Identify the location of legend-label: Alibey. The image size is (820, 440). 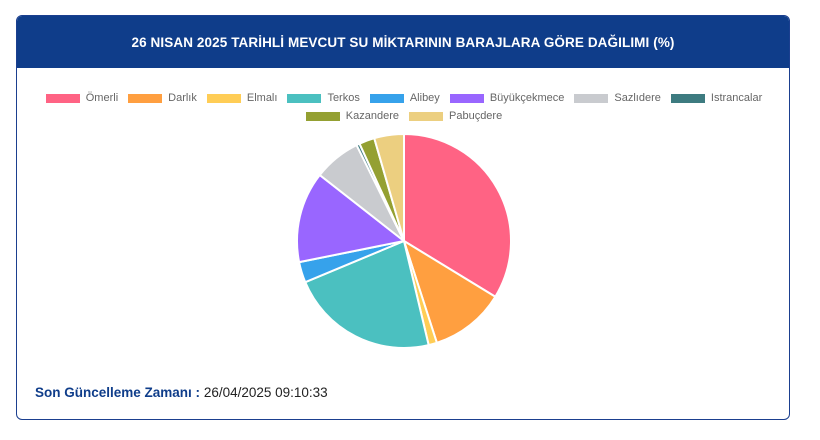
(424, 98).